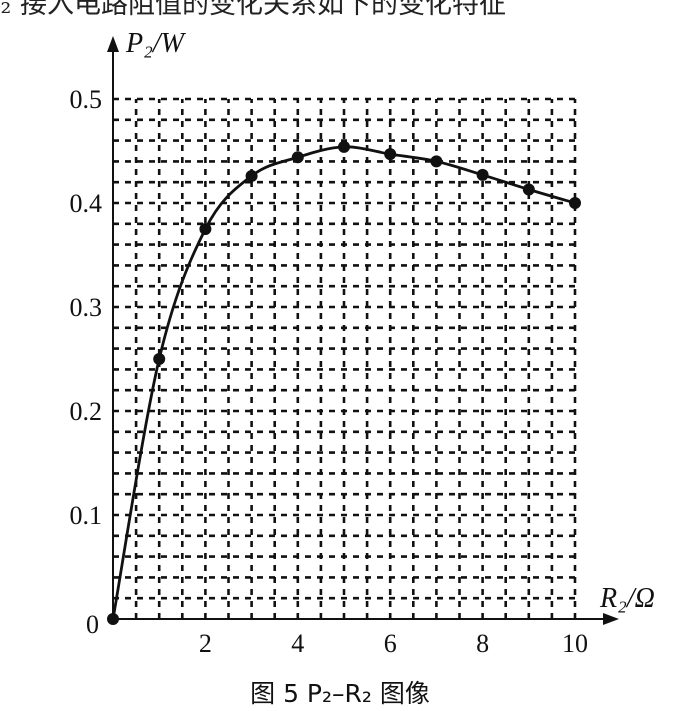  I want to click on y-tick-label: 0.5, so click(86, 99).